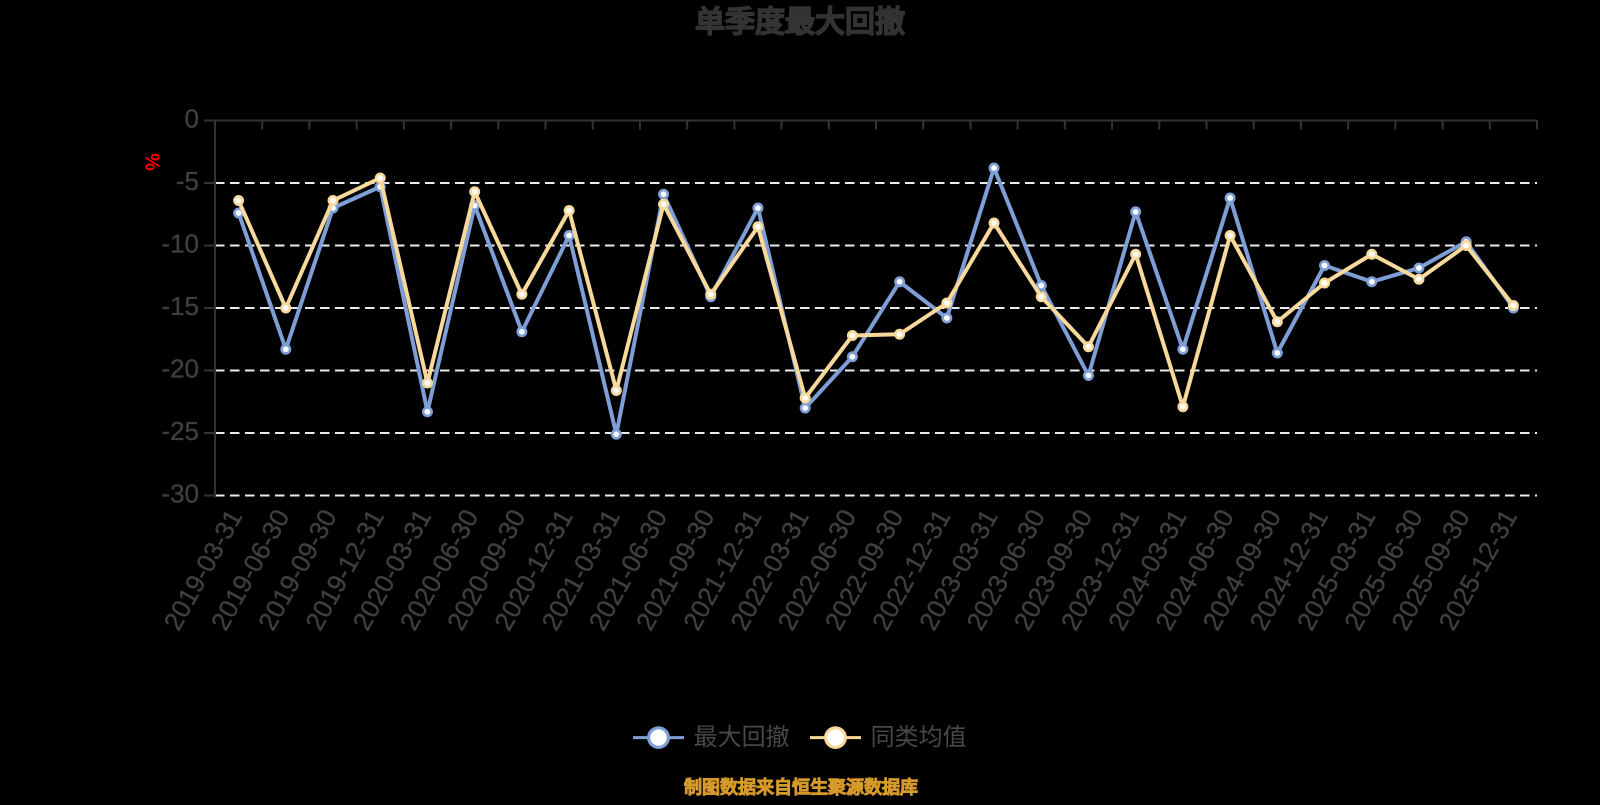 The image size is (1600, 805). What do you see at coordinates (180, 369) in the screenshot?
I see `svg-text: -20` at bounding box center [180, 369].